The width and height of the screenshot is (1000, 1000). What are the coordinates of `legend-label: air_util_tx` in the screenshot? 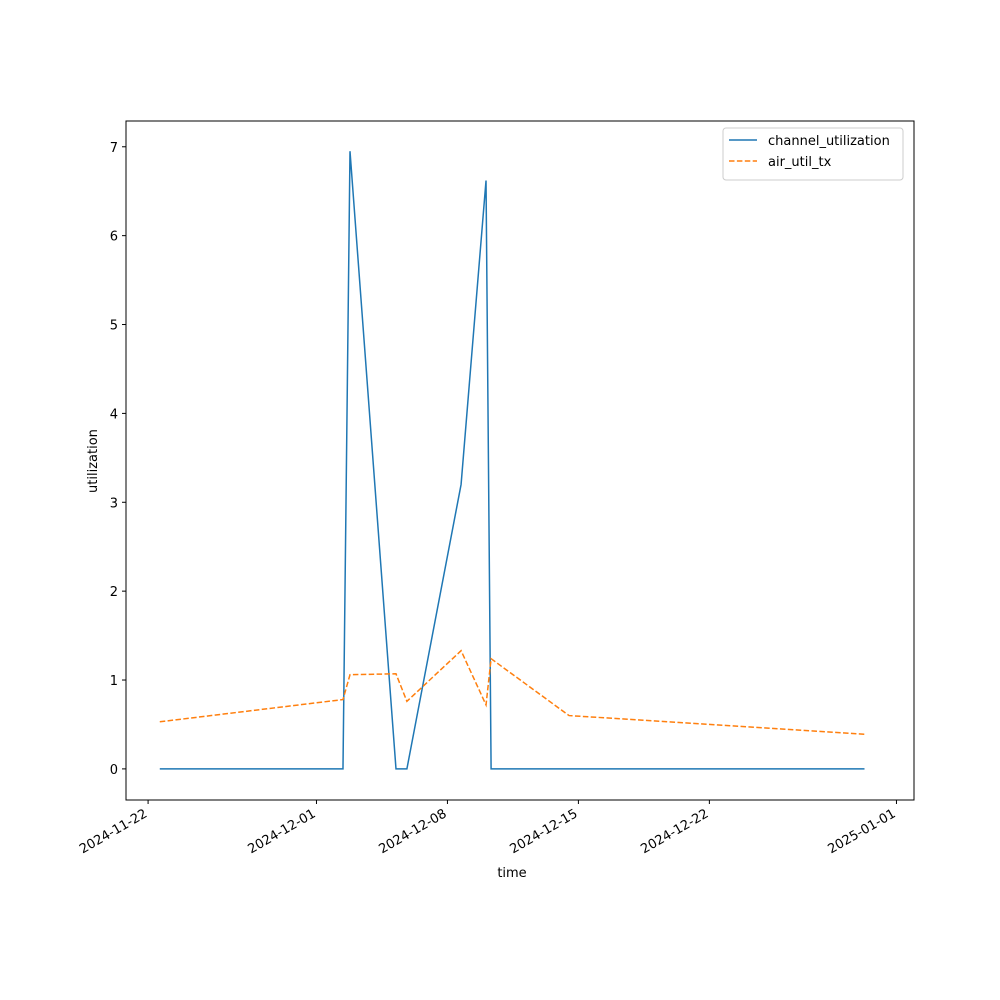 It's located at (800, 162).